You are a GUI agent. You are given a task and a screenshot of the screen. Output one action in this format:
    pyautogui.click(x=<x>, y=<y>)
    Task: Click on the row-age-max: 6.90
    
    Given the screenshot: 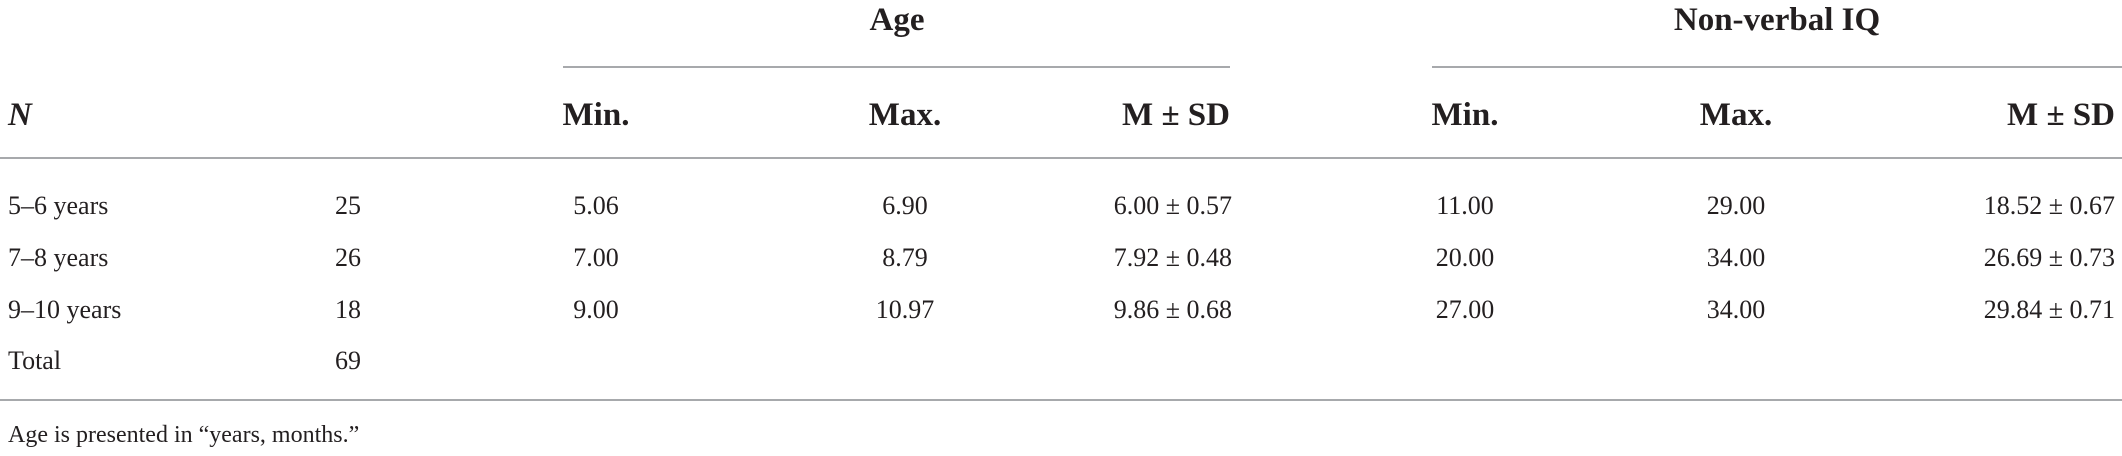 What is the action you would take?
    pyautogui.click(x=905, y=205)
    